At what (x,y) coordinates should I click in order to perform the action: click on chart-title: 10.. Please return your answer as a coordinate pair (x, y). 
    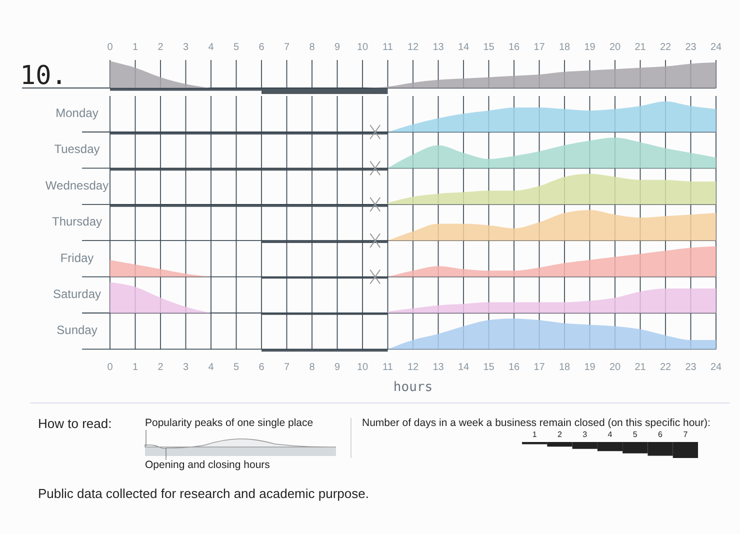
    Looking at the image, I should click on (43, 76).